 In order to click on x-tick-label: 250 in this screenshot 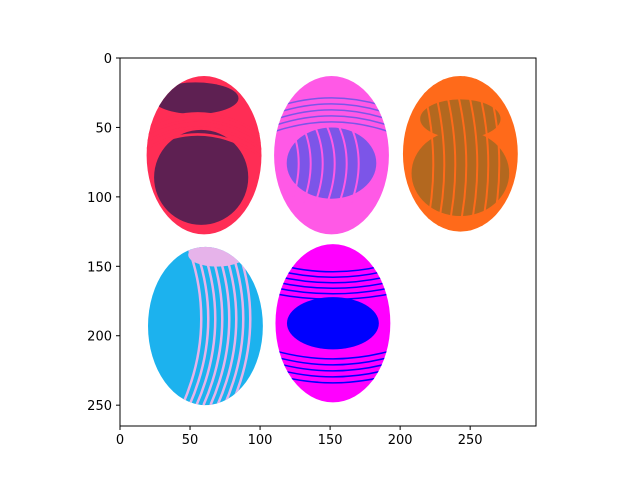, I will do `click(470, 440)`.